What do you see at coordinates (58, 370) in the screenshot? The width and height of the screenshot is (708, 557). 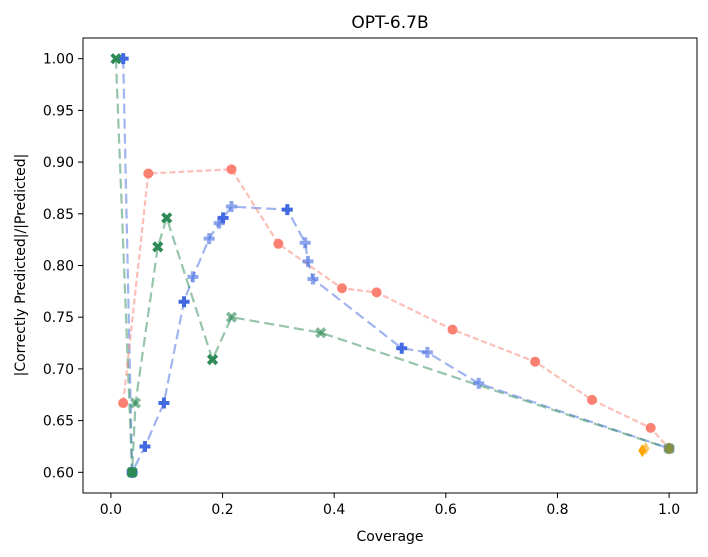 I see `y-tick-label: 0.70` at bounding box center [58, 370].